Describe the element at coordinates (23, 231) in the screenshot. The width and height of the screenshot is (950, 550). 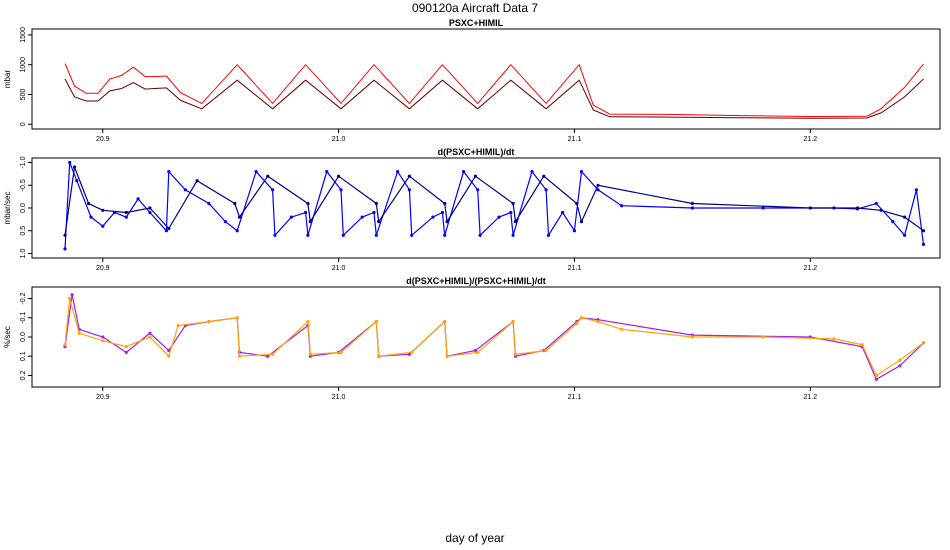
I see `y-tick-label: 0.5` at that location.